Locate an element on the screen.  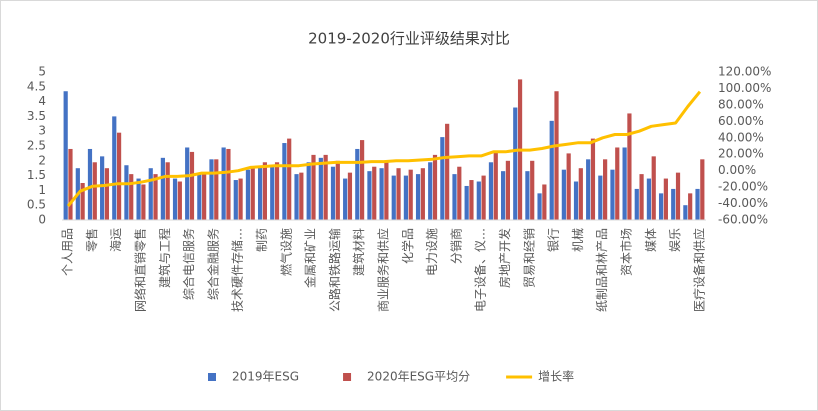
y2-tick-label: 20.00% is located at coordinates (741, 154).